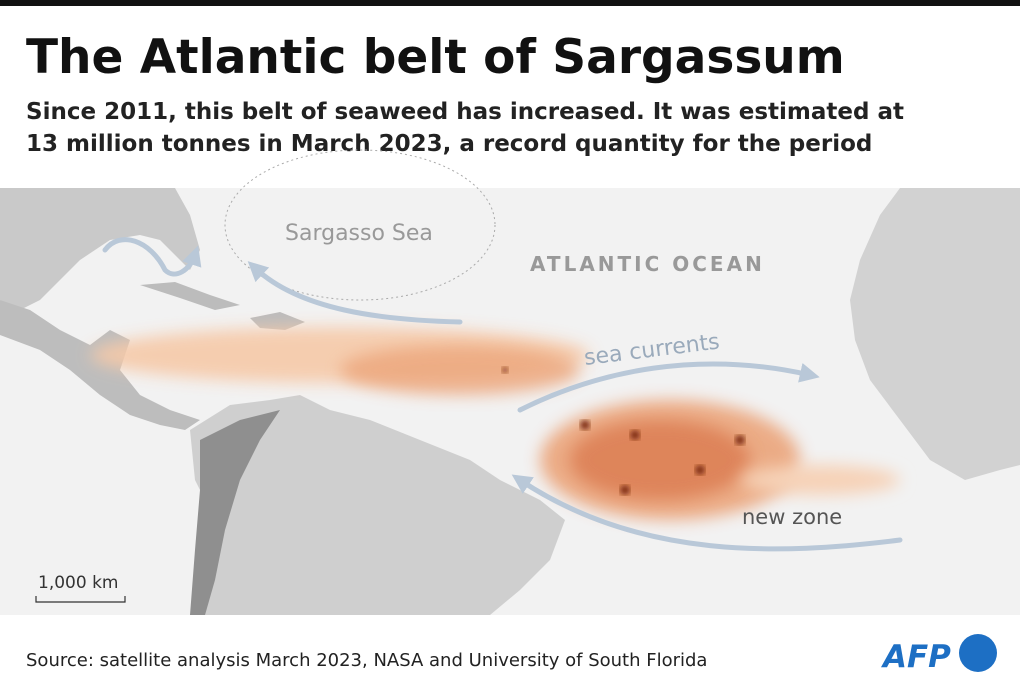 The image size is (1020, 692). I want to click on logo: AFP, so click(915, 657).